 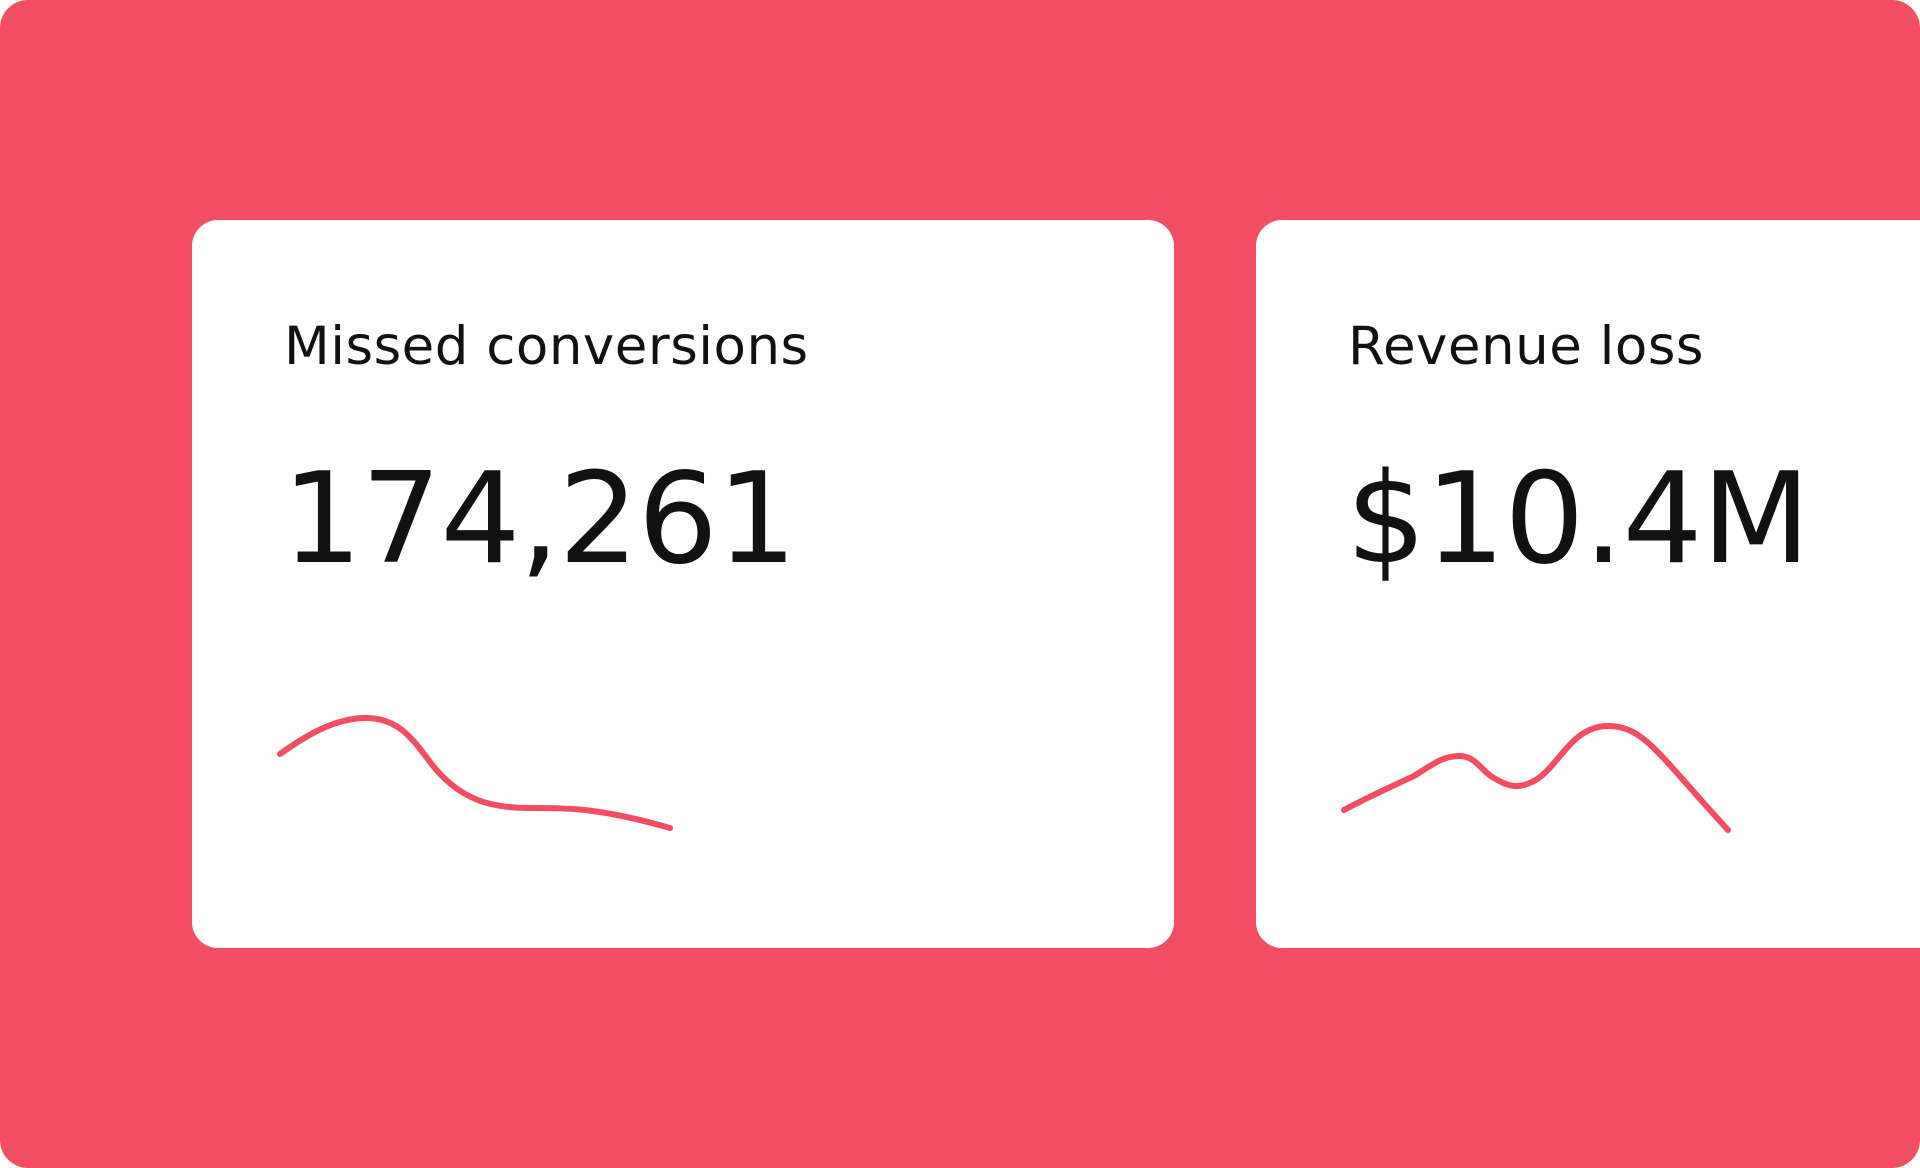 I want to click on metric-label: Revenue loss, so click(x=1526, y=346).